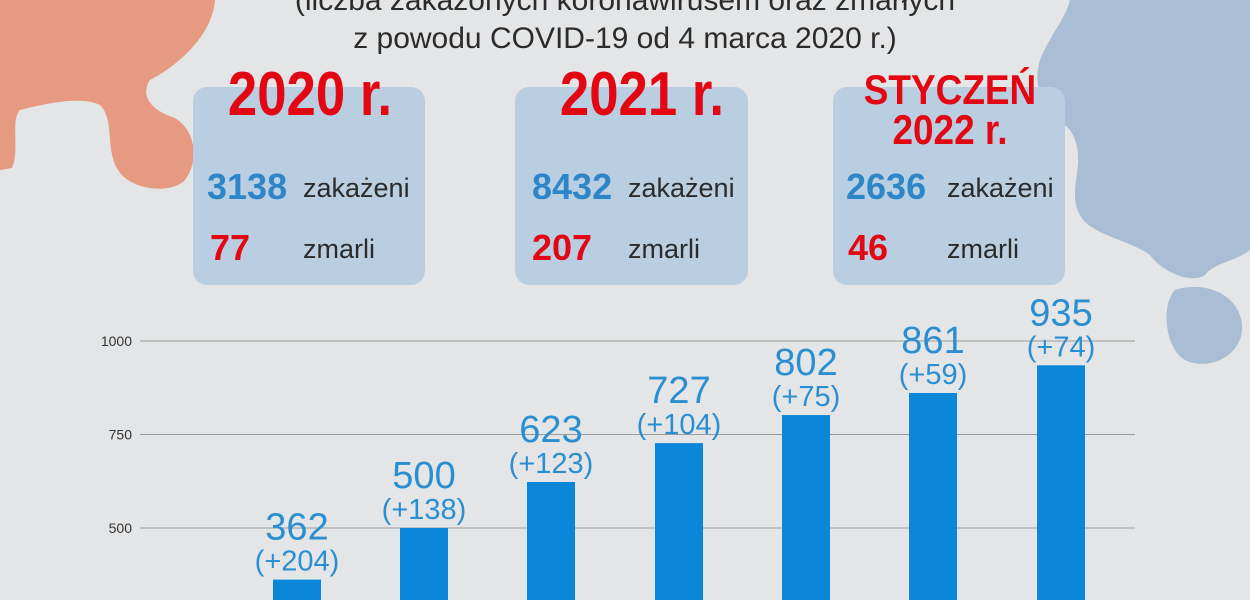 This screenshot has width=1250, height=600. Describe the element at coordinates (310, 94) in the screenshot. I see `panel-year-2020: 2020 r.` at that location.